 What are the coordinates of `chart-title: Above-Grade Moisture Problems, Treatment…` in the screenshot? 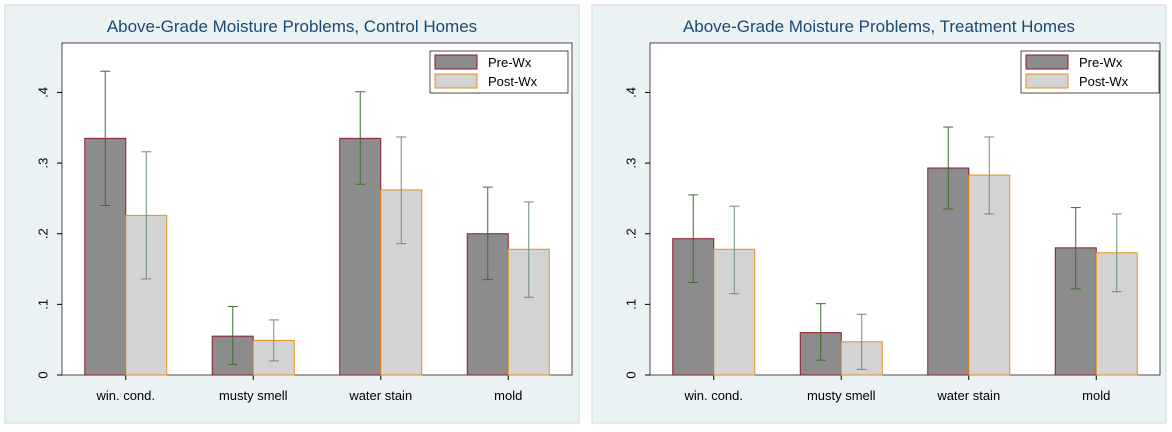 It's located at (879, 26).